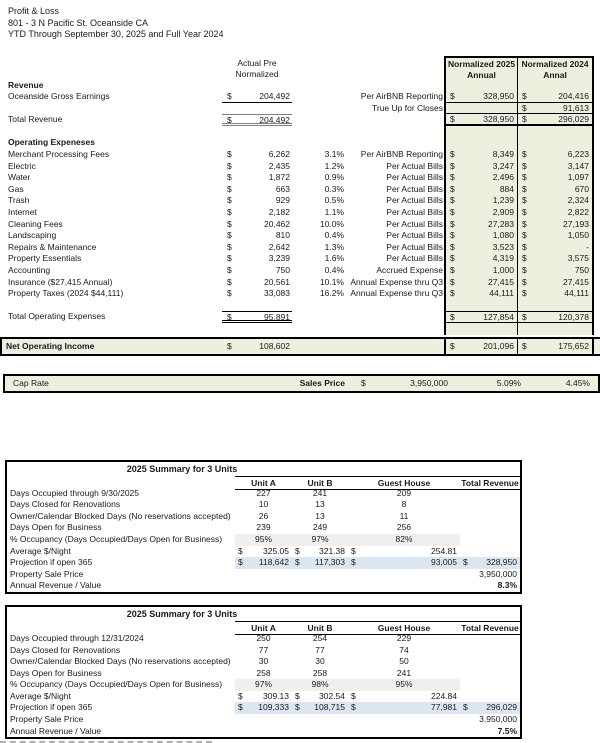 Image resolution: width=600 pixels, height=743 pixels. What do you see at coordinates (51, 707) in the screenshot?
I see `summary-row-label: Projection if open 365` at bounding box center [51, 707].